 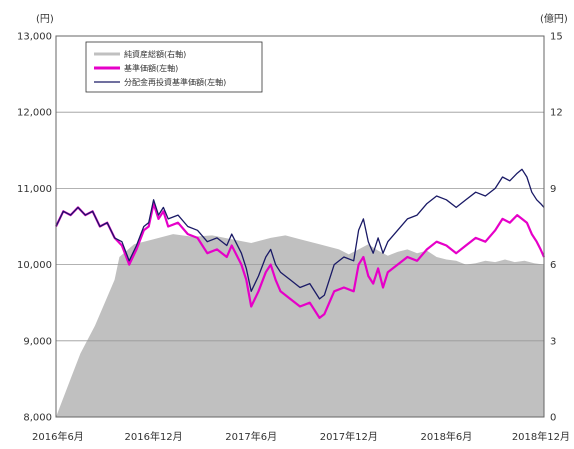 I want to click on right-tick-label: 3, so click(x=553, y=341).